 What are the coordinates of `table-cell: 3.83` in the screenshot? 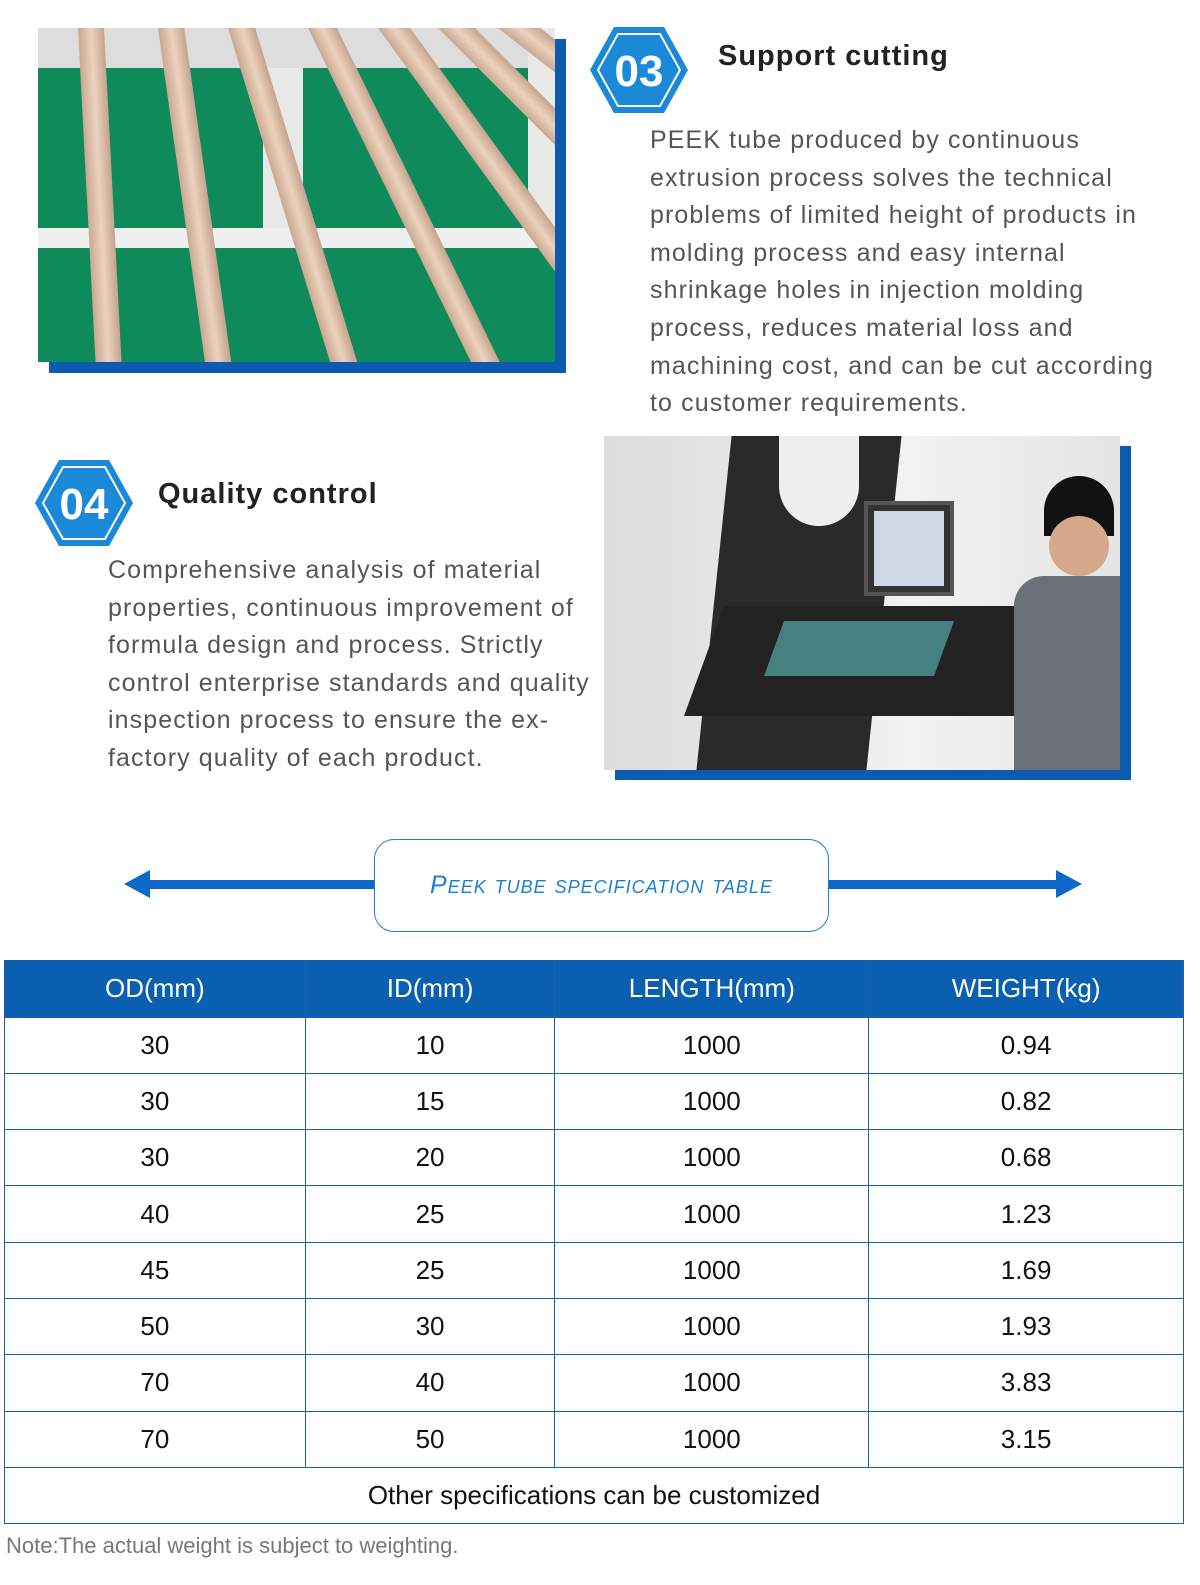 It's located at (1026, 1383).